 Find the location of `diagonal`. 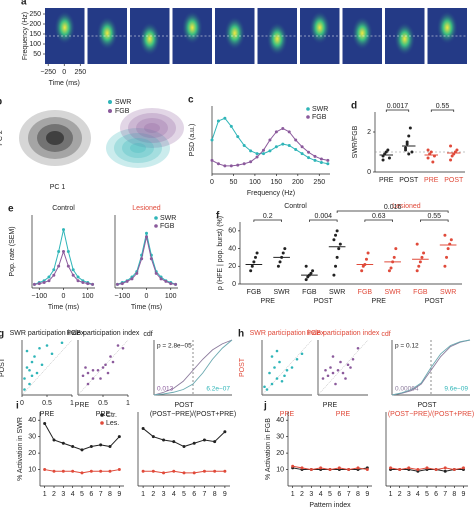

diagonal is located at coordinates (343, 367).